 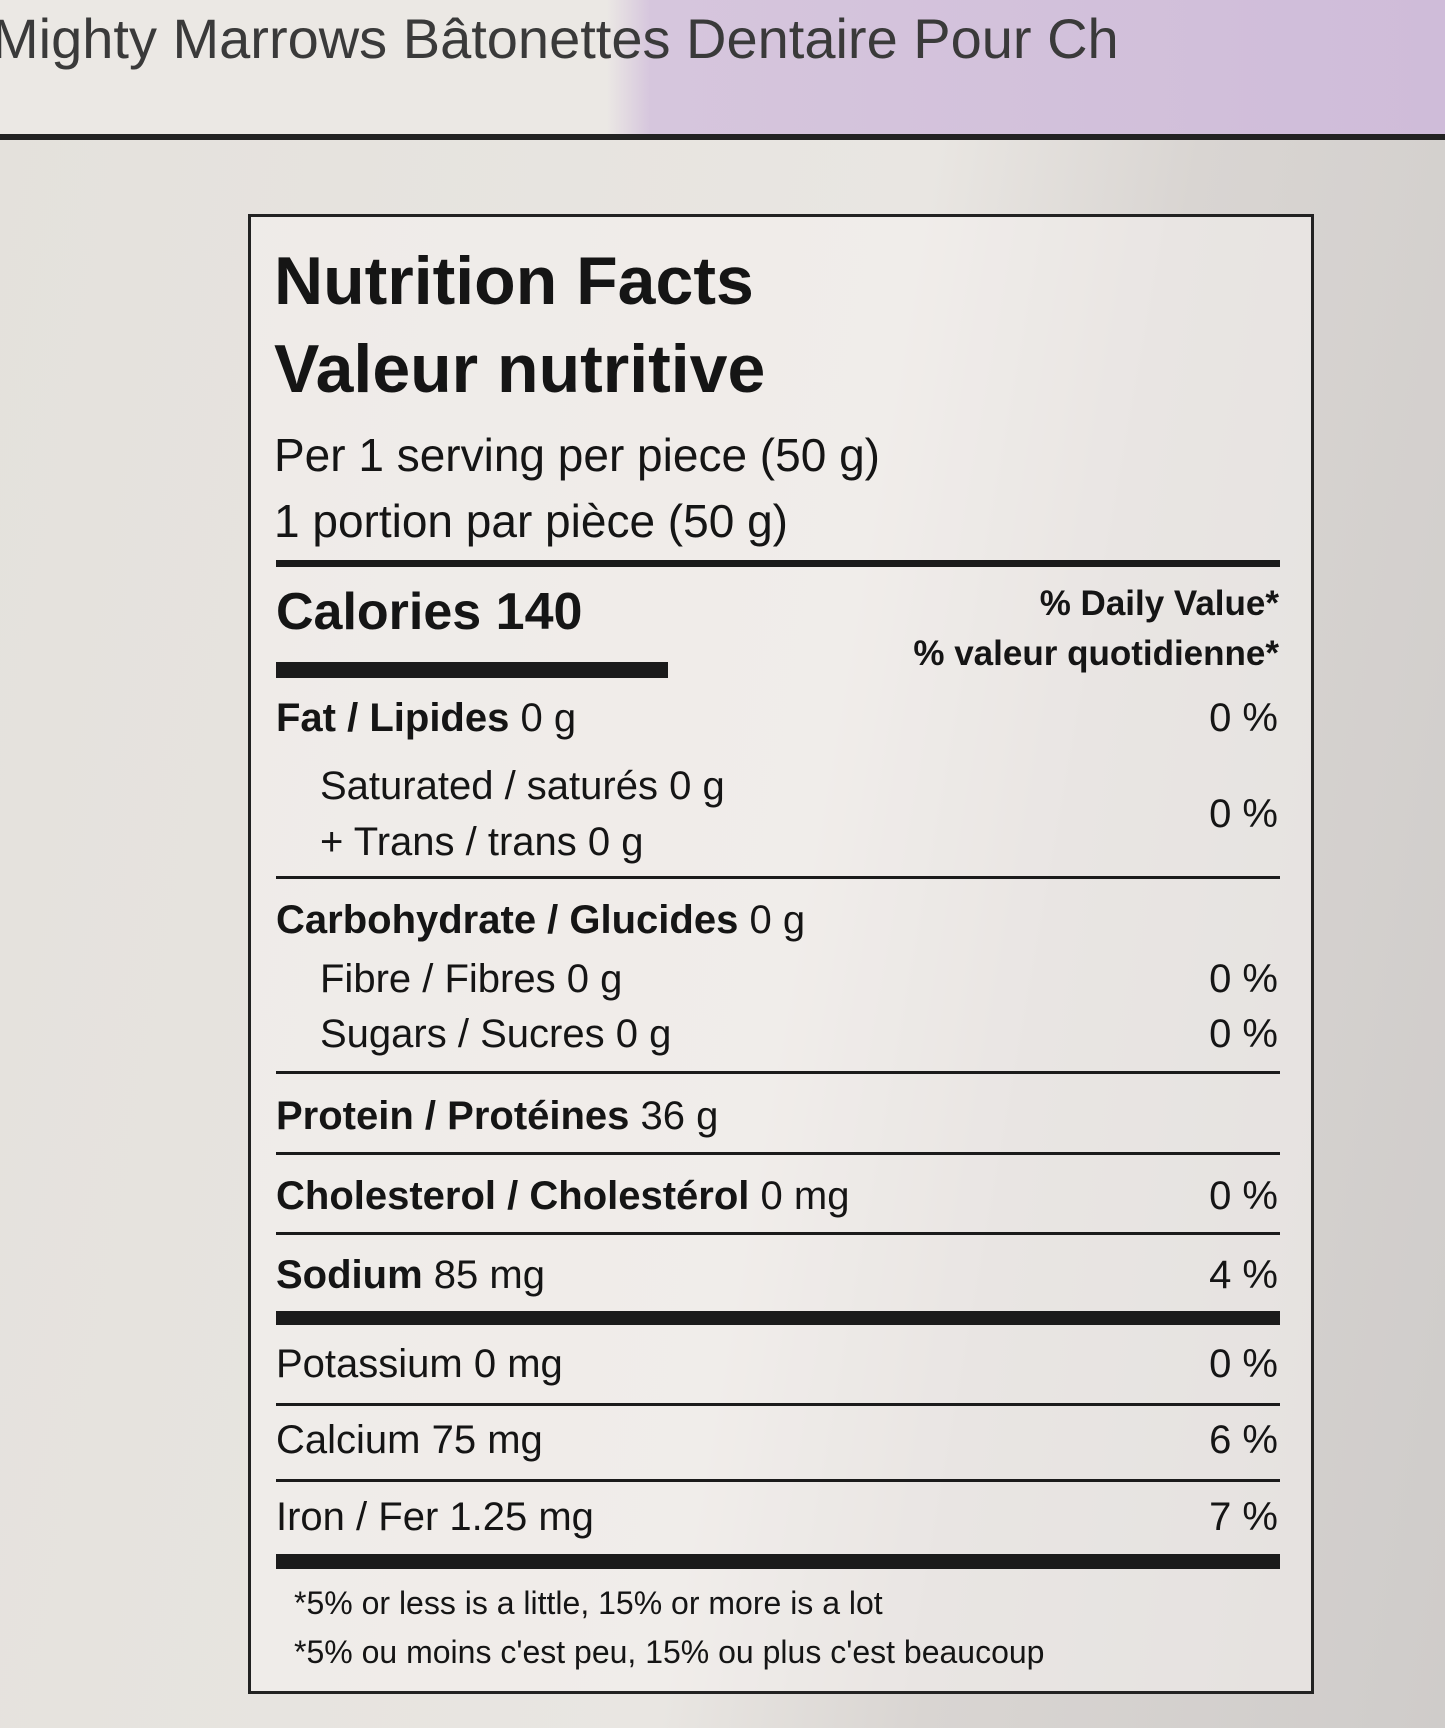 I want to click on serving: 1 portion par pièce (50 g), so click(x=531, y=521).